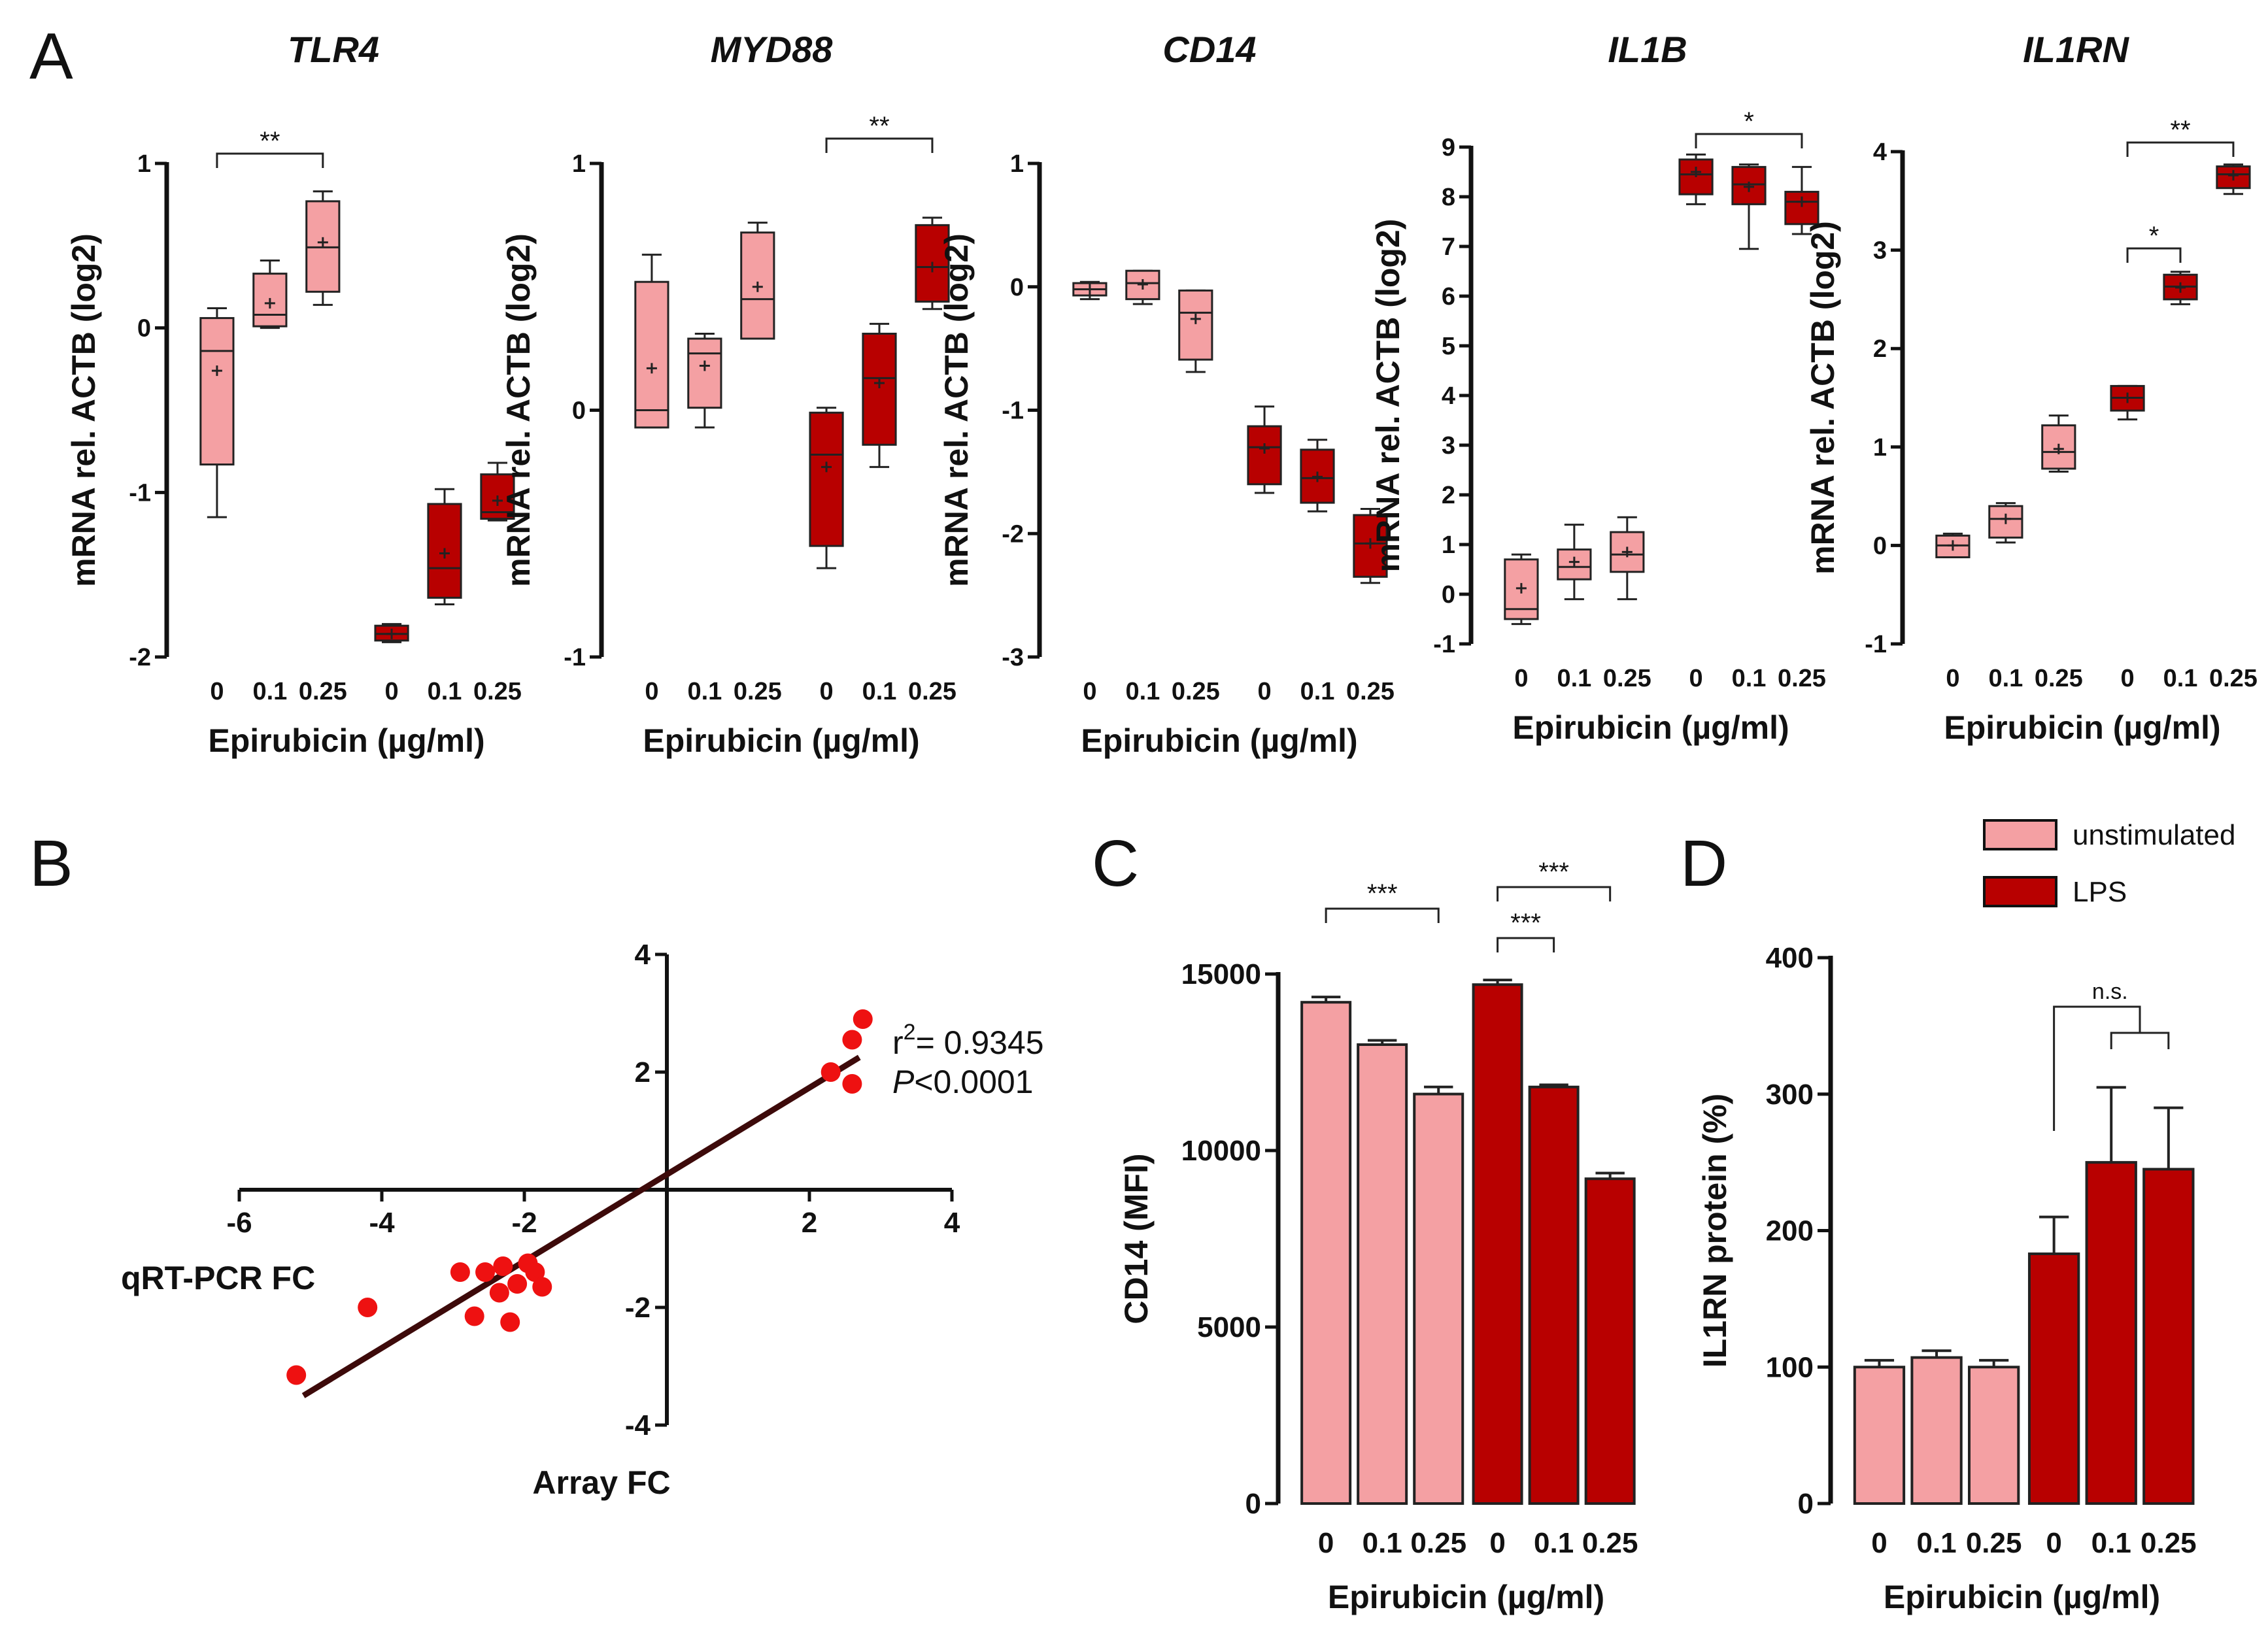  What do you see at coordinates (952, 1223) in the screenshot?
I see `chart-b-xtick-label: 4` at bounding box center [952, 1223].